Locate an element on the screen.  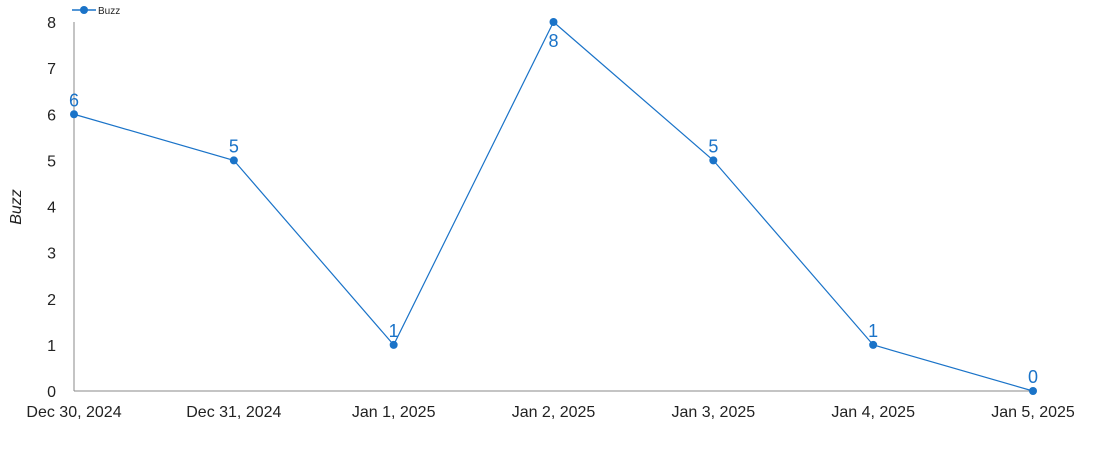
x-tick-label: Dec 30, 2024 is located at coordinates (73, 412).